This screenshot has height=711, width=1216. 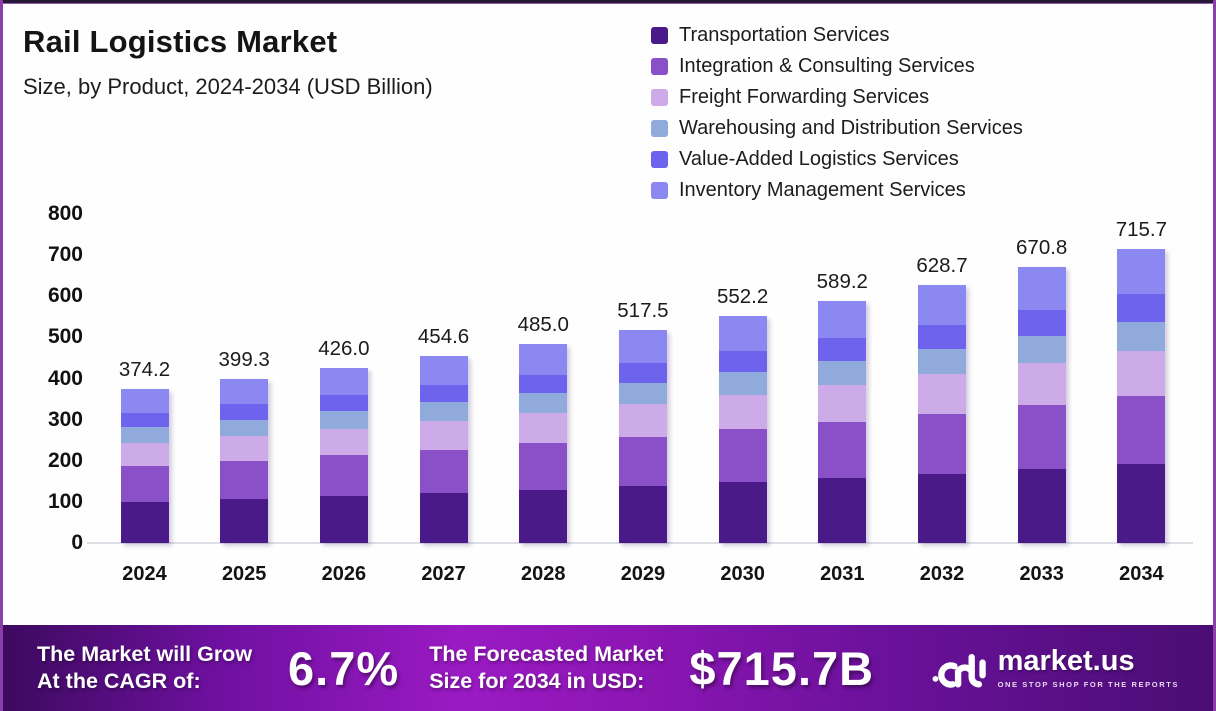 I want to click on brand-tagline: ONE STOP SHOP FOR THE REPORTS, so click(x=1088, y=684).